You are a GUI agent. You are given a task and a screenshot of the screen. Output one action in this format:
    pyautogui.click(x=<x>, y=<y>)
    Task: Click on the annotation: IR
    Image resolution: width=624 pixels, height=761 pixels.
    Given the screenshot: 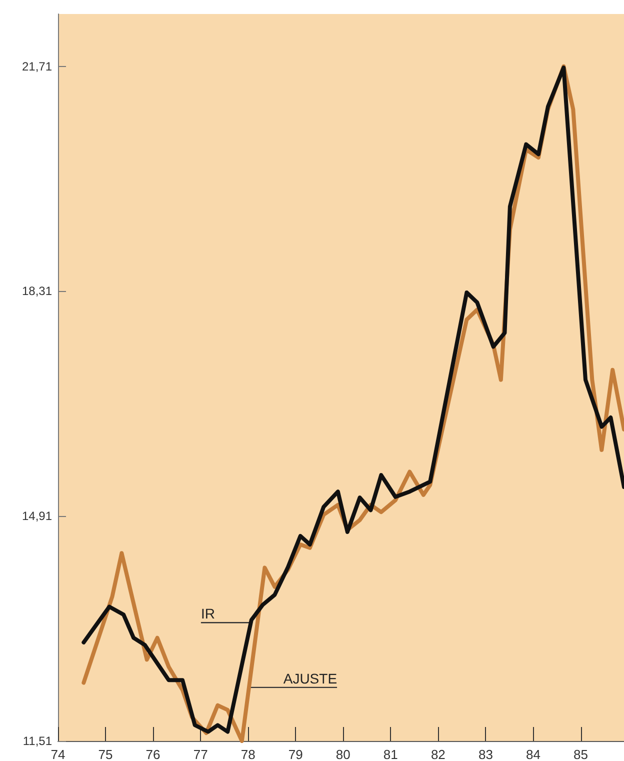 What is the action you would take?
    pyautogui.click(x=207, y=614)
    